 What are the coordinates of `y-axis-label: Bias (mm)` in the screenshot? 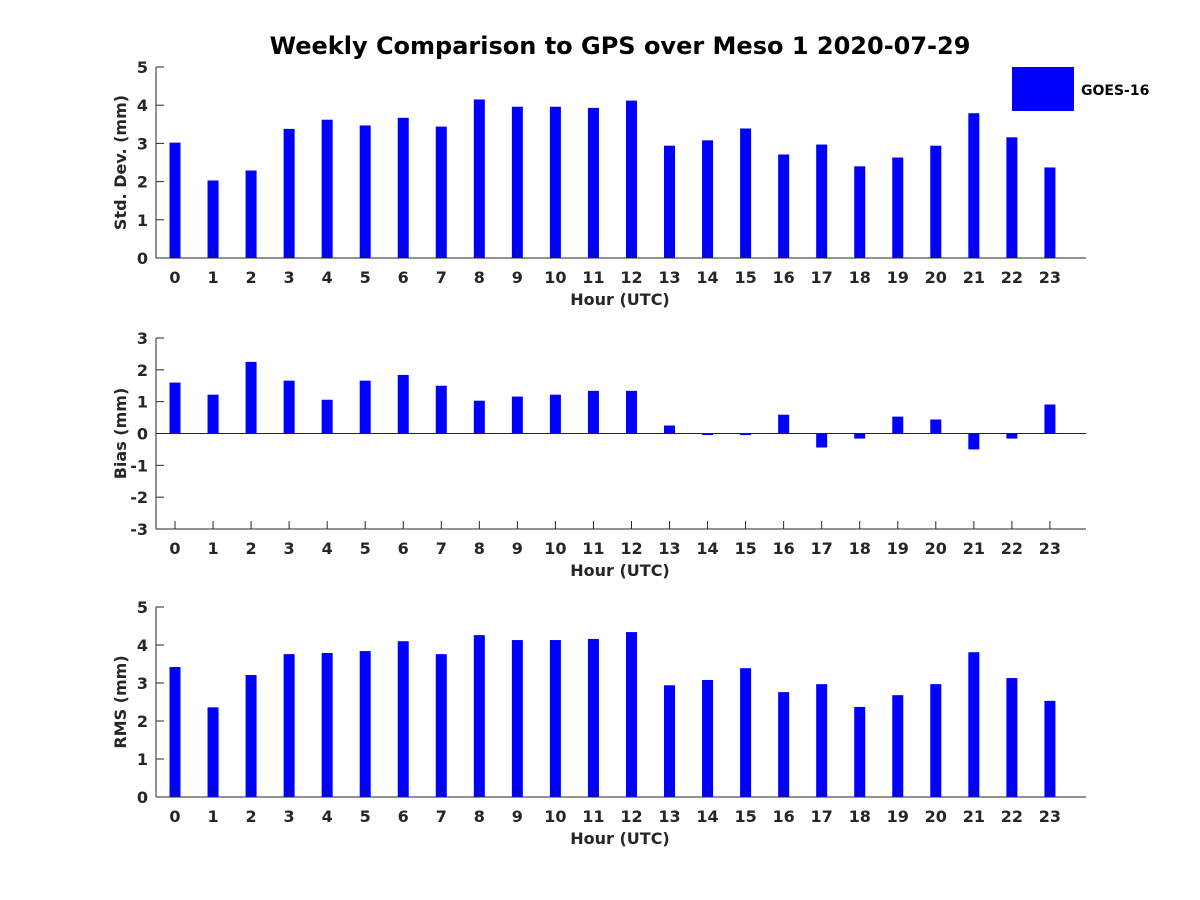 It's located at (120, 434).